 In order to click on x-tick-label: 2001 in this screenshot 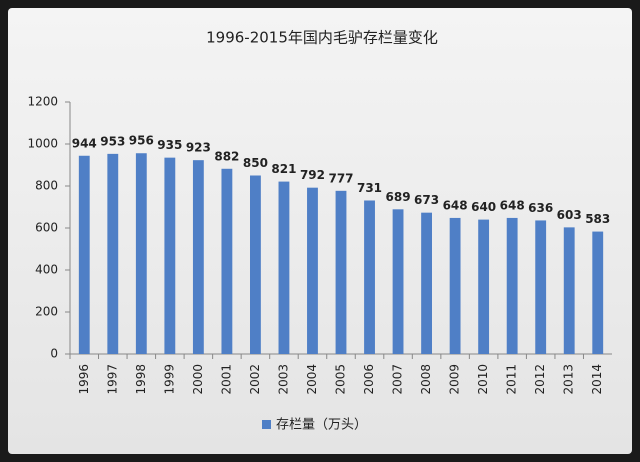, I will do `click(226, 379)`.